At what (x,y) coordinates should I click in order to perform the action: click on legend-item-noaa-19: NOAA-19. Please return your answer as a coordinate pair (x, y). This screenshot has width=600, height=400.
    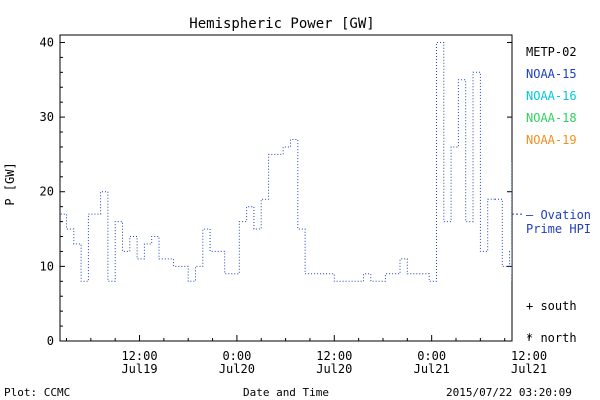
    Looking at the image, I should click on (551, 140).